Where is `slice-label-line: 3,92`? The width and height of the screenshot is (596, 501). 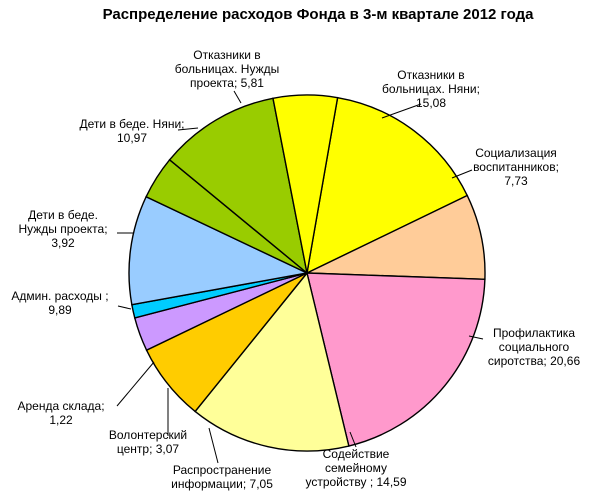
slice-label-line: 3,92 is located at coordinates (63, 243).